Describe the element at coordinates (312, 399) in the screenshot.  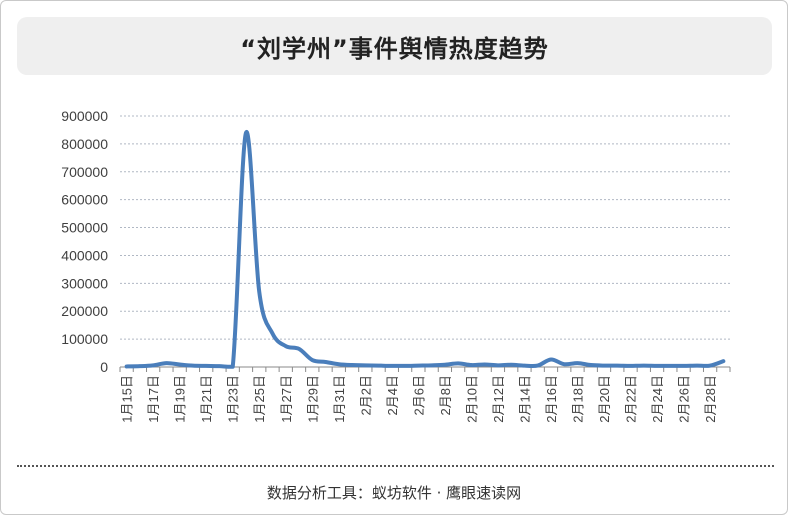
I see `x-tick-label: 1月29日` at that location.